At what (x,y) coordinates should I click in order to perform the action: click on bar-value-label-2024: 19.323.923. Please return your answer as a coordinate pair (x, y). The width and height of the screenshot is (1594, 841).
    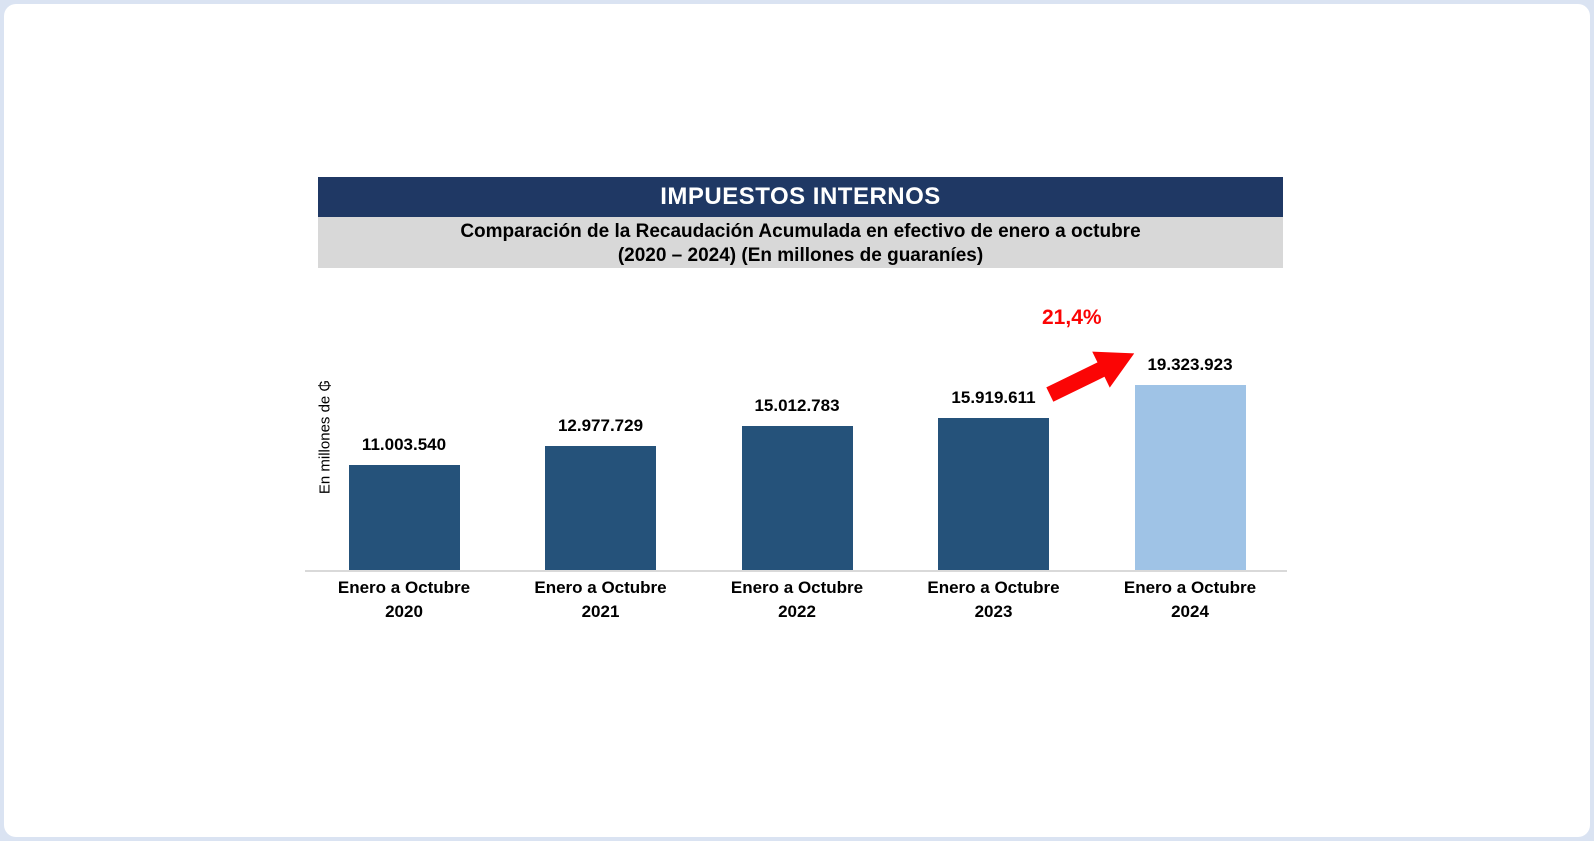
    Looking at the image, I should click on (1190, 364).